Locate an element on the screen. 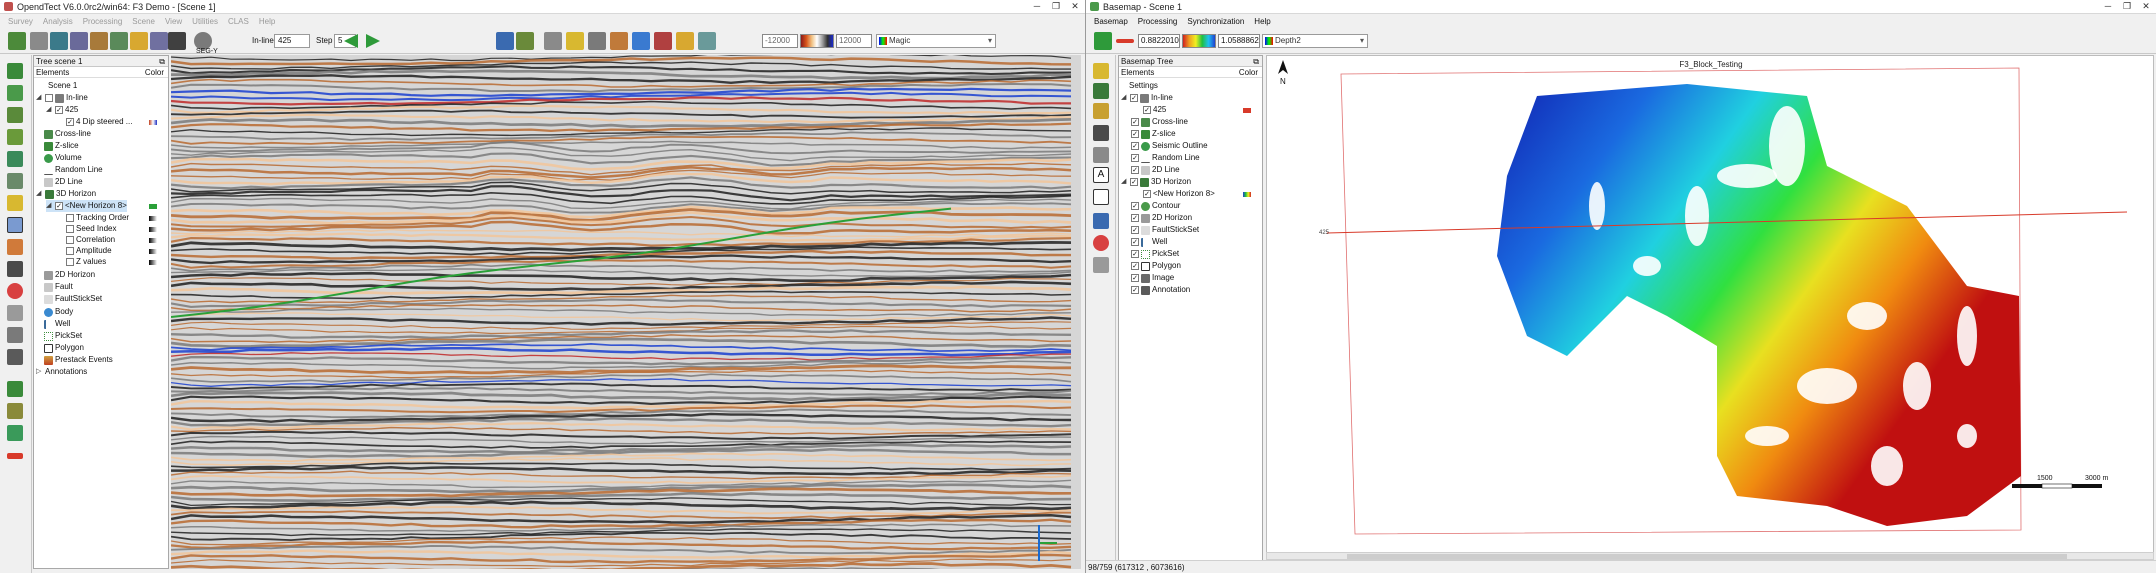 The width and height of the screenshot is (2156, 573). chart-icon is located at coordinates (15, 411).